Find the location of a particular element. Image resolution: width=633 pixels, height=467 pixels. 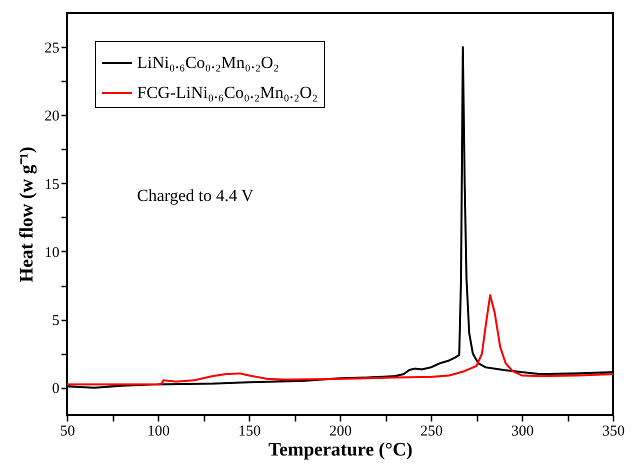

x-tick-label: 300 is located at coordinates (522, 432).